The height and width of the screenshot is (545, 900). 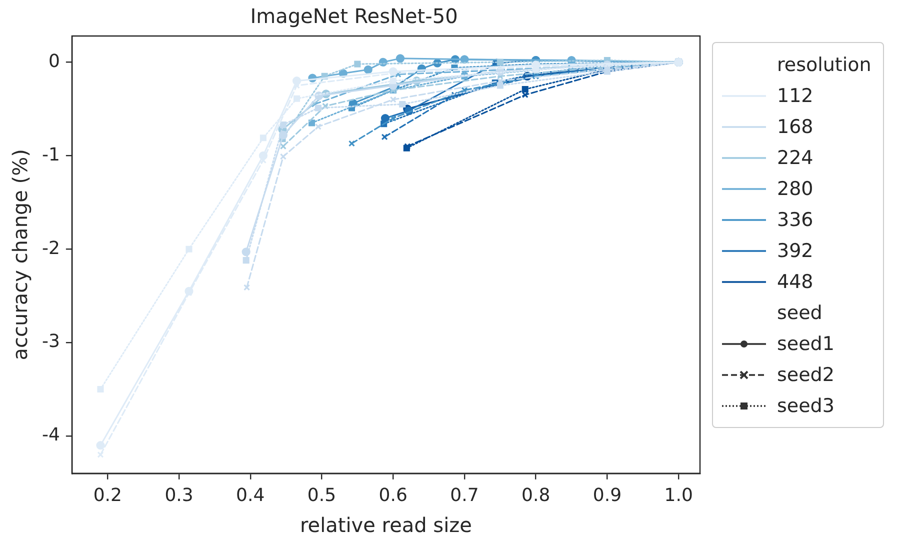 What do you see at coordinates (795, 219) in the screenshot?
I see `legend-label: 336` at bounding box center [795, 219].